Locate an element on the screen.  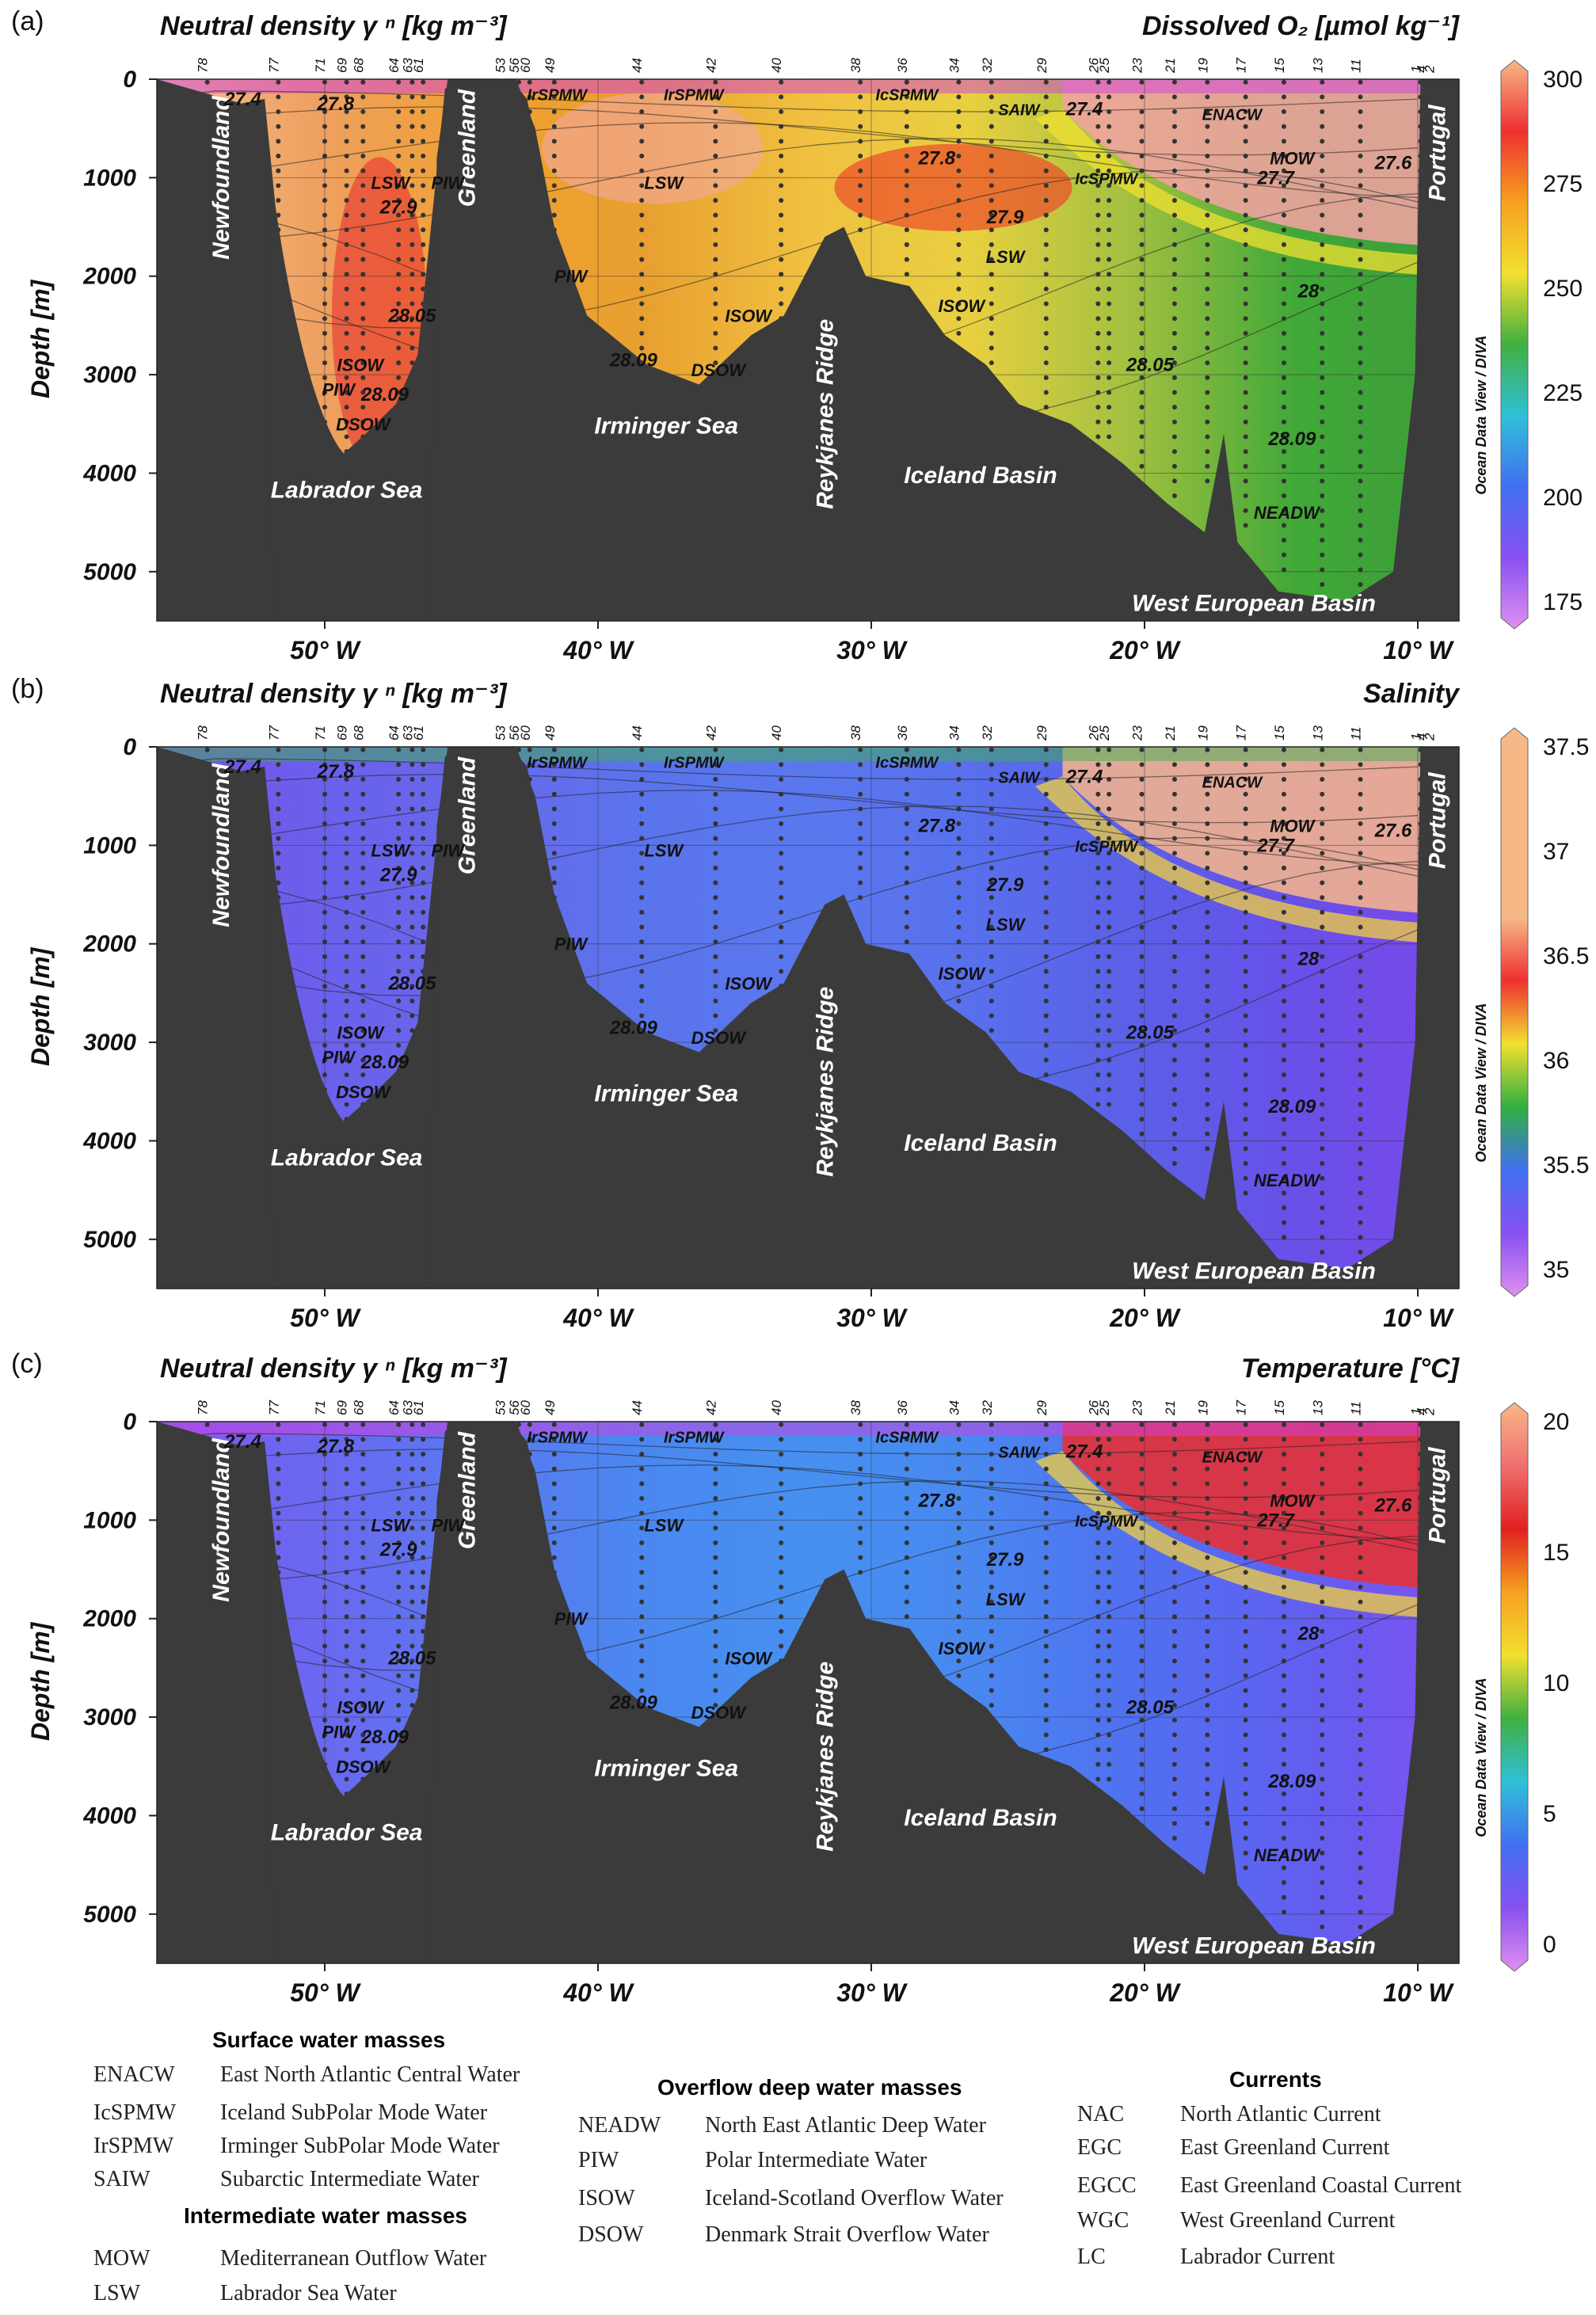
panel-letter: (c) is located at coordinates (27, 1364).